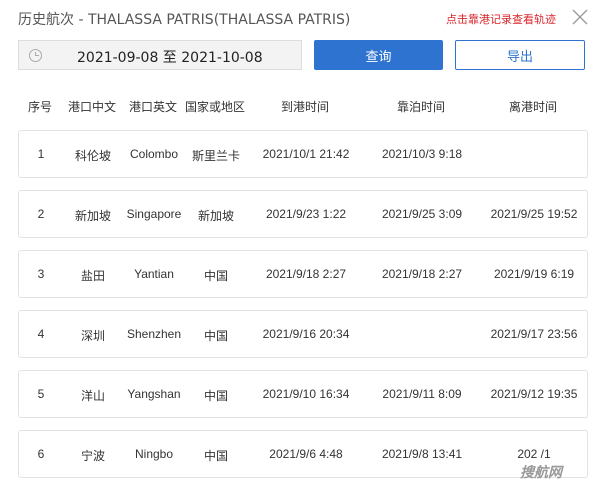 The height and width of the screenshot is (485, 608). Describe the element at coordinates (93, 456) in the screenshot. I see `table-cell: 宁波` at that location.